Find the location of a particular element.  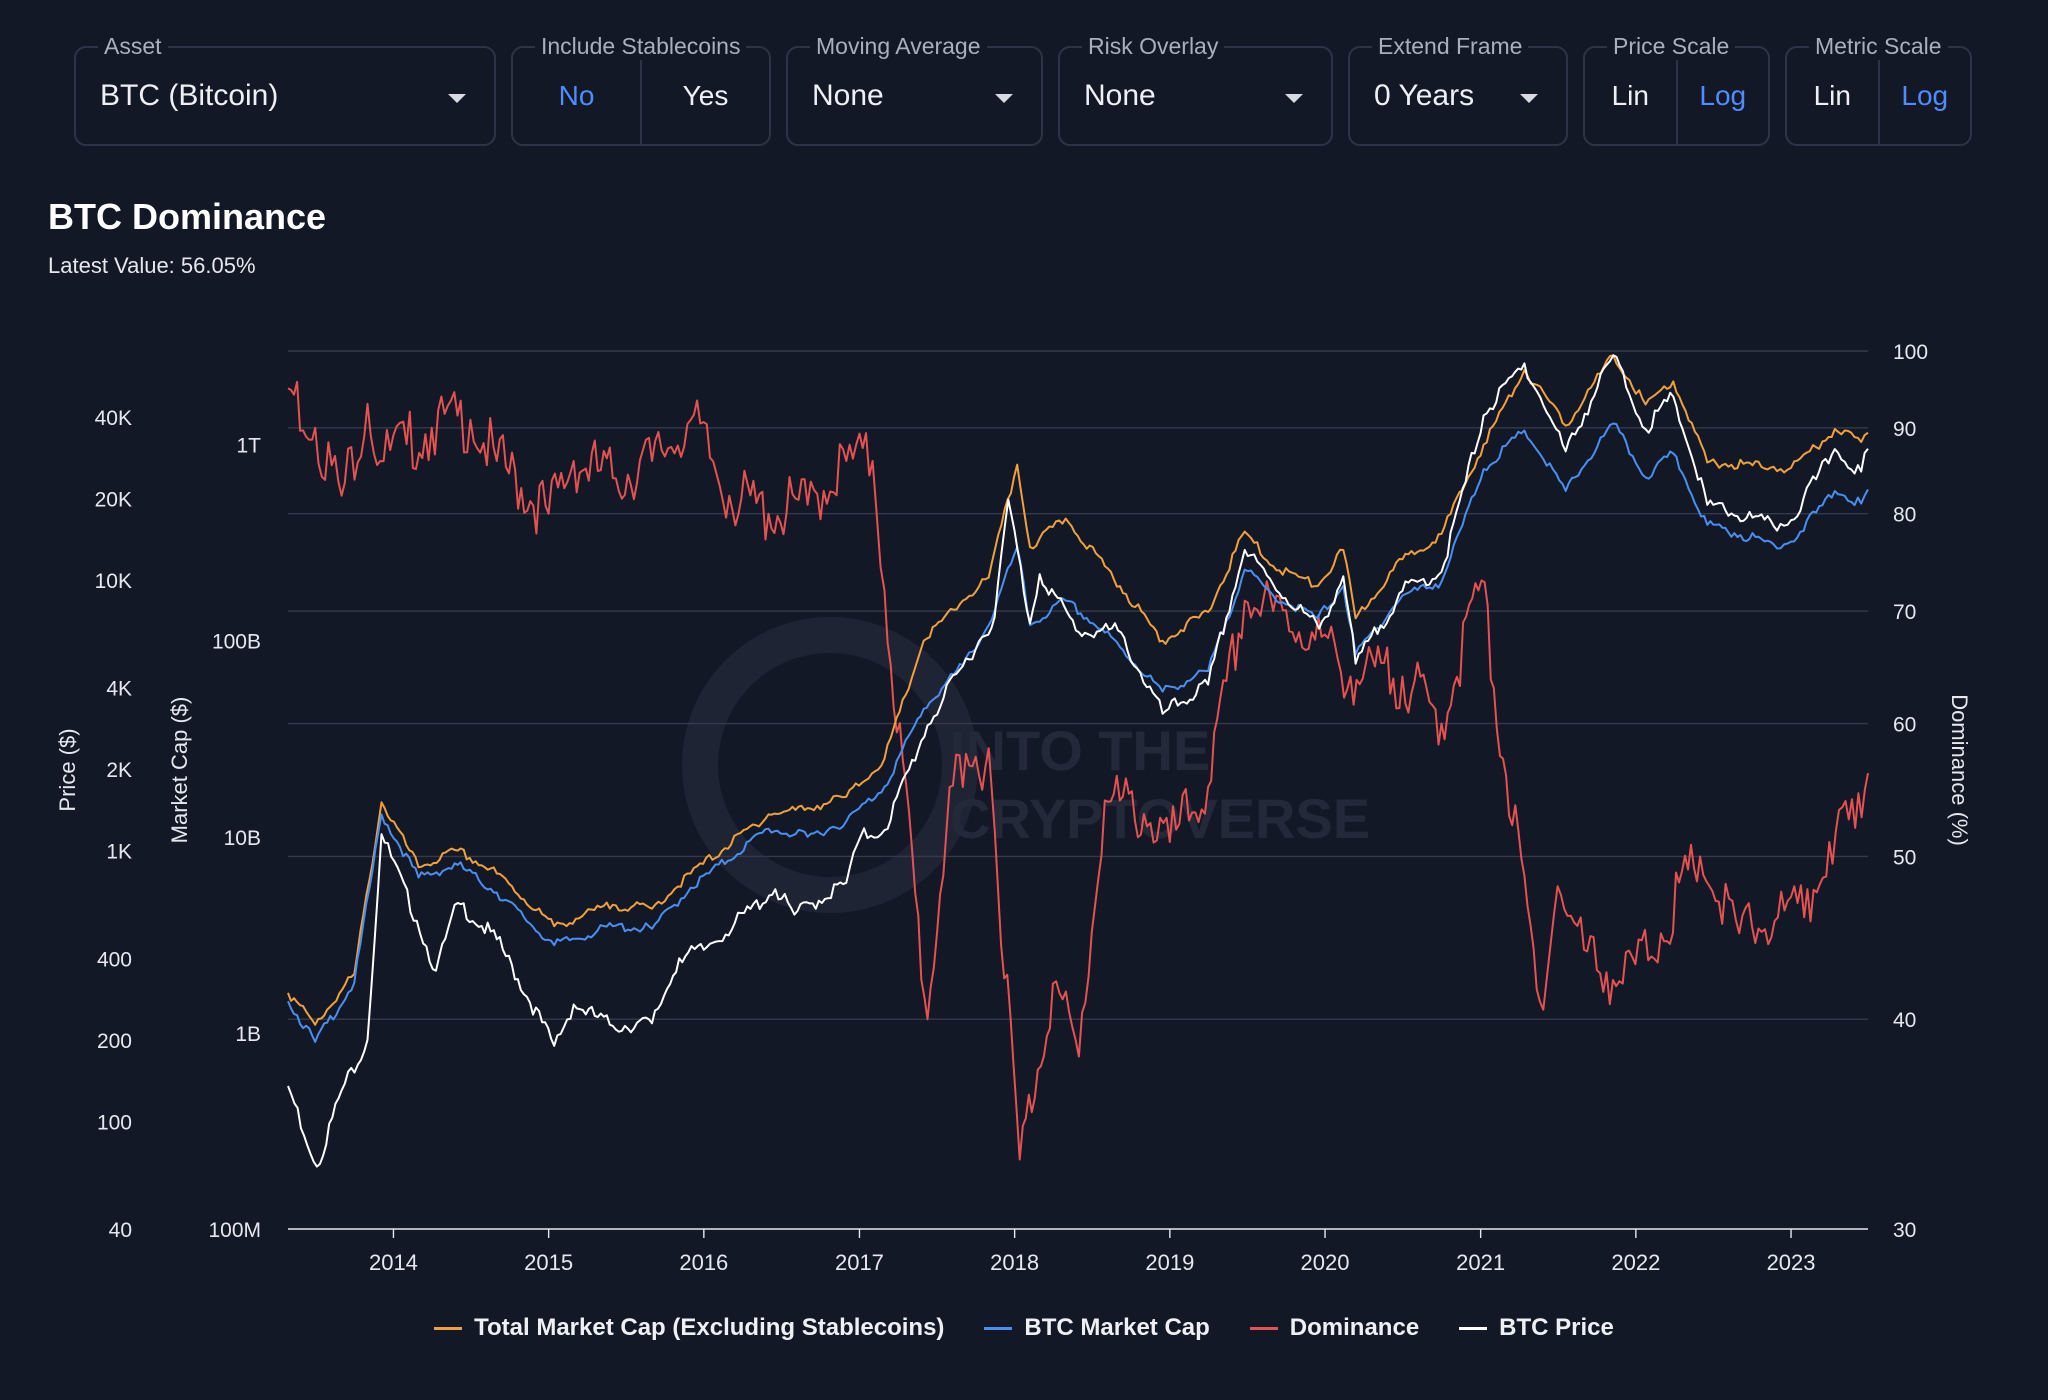

dominance-tick-label: 100 is located at coordinates (1910, 352).